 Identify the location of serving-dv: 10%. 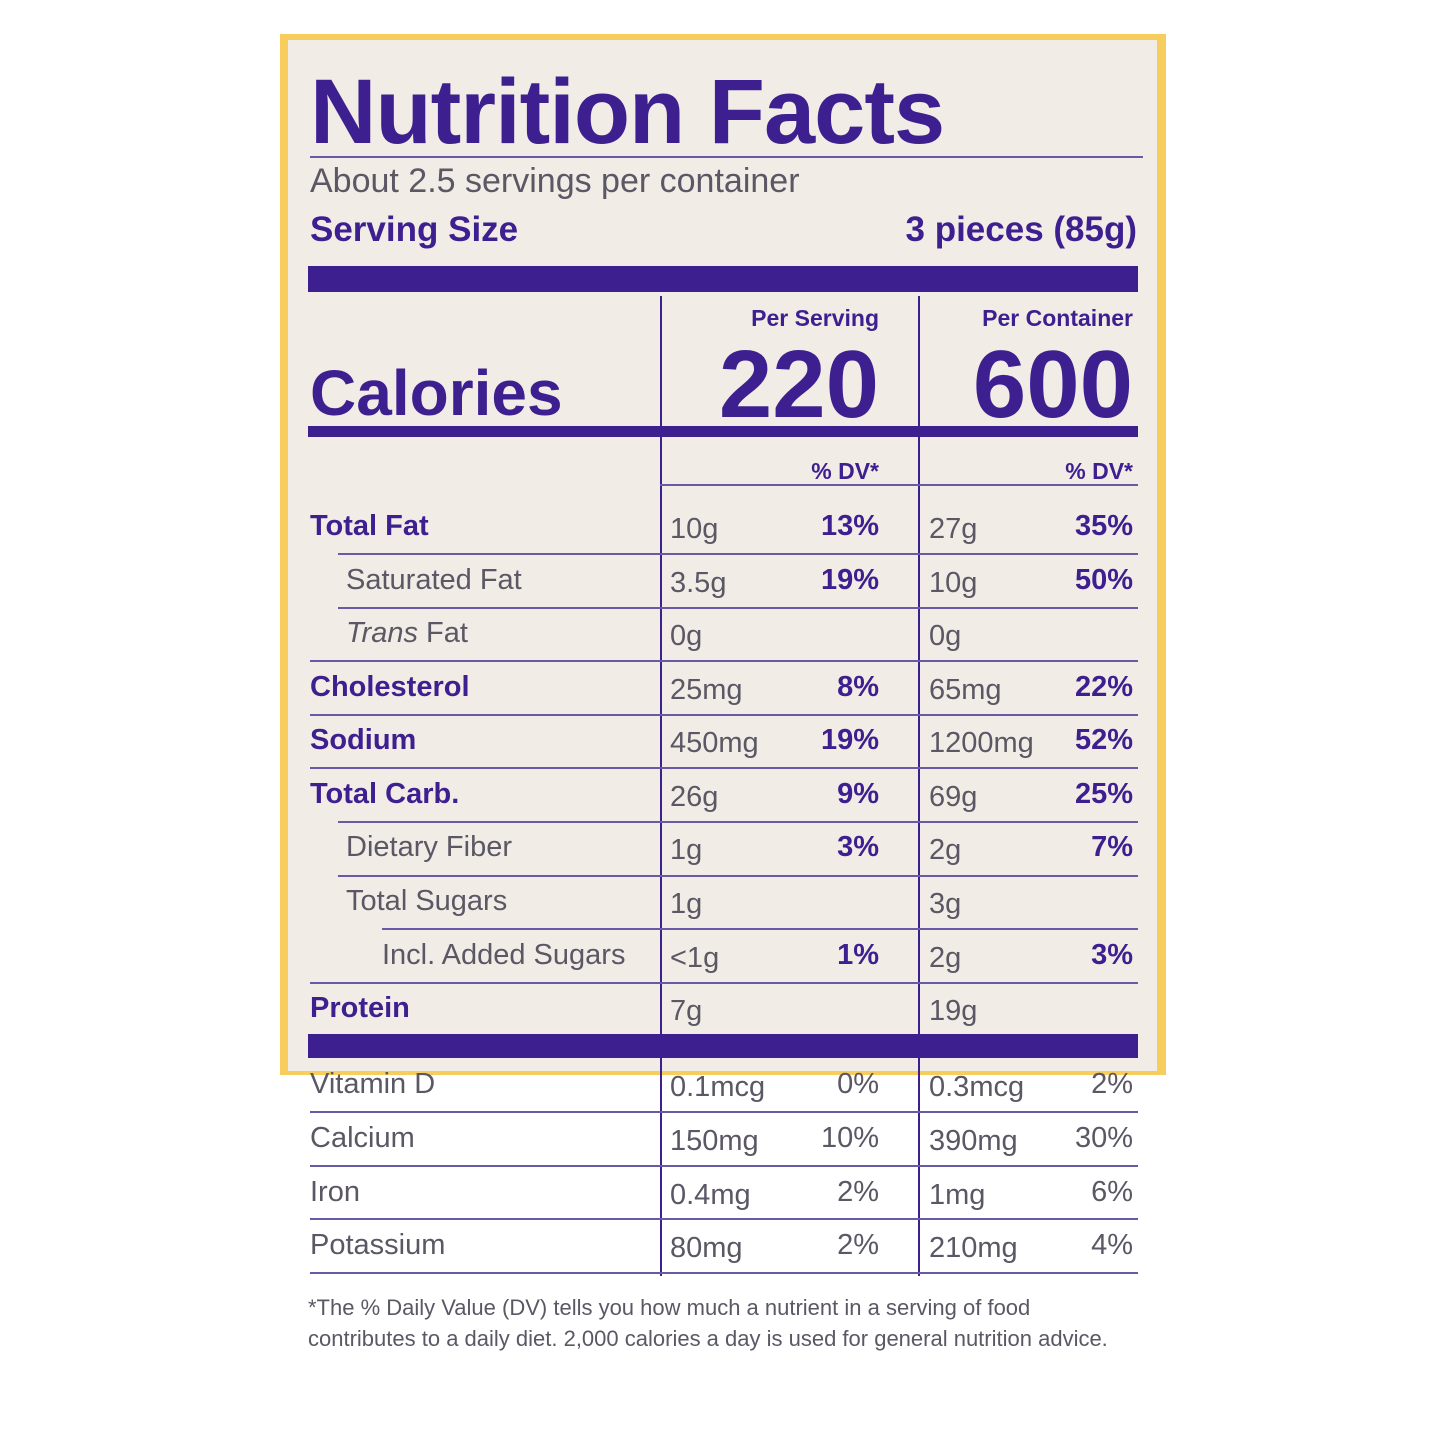
(849, 1138).